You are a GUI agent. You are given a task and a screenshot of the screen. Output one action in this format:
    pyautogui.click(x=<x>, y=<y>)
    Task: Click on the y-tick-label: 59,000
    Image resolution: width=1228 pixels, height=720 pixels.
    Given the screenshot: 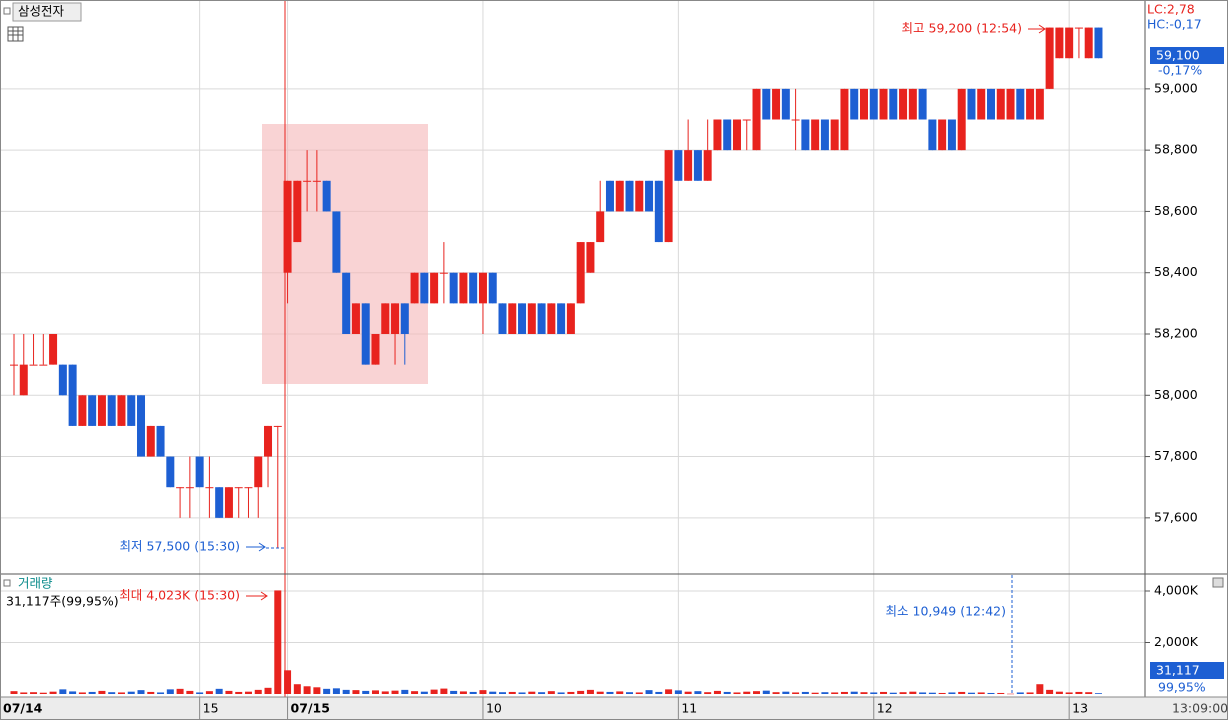 What is the action you would take?
    pyautogui.click(x=1176, y=87)
    